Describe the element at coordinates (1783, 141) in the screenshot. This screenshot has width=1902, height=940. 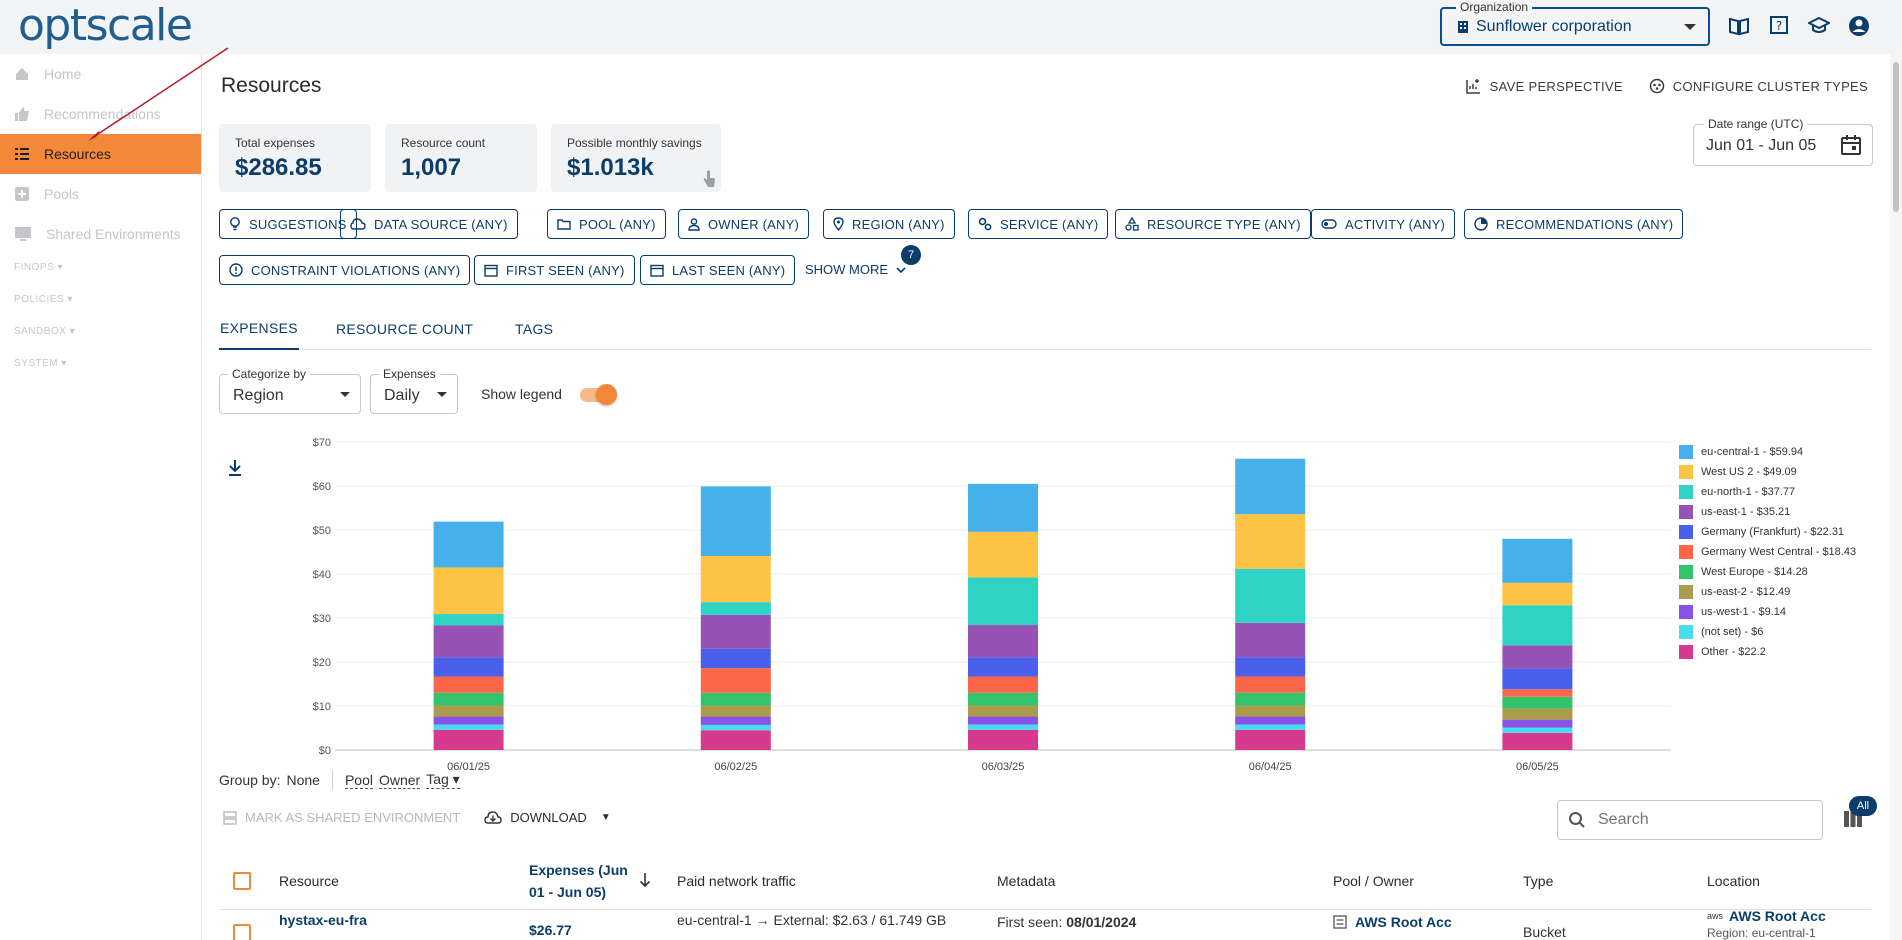
I see `date-range-picker: Date range (UTC) Jun 01 - Jun 05` at that location.